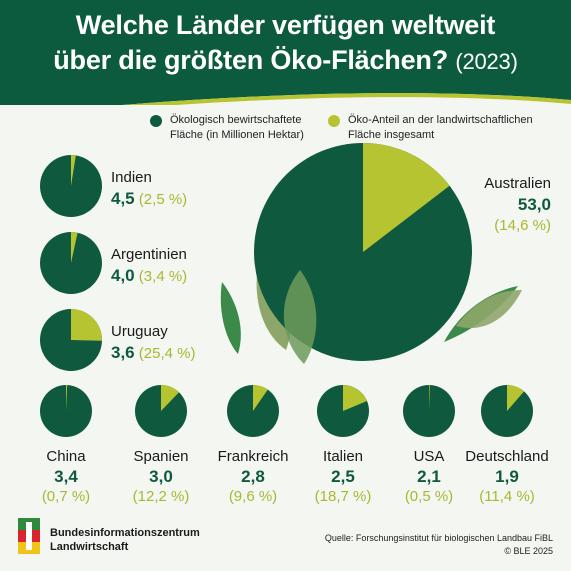  What do you see at coordinates (343, 456) in the screenshot?
I see `label-name-italien: Italien` at bounding box center [343, 456].